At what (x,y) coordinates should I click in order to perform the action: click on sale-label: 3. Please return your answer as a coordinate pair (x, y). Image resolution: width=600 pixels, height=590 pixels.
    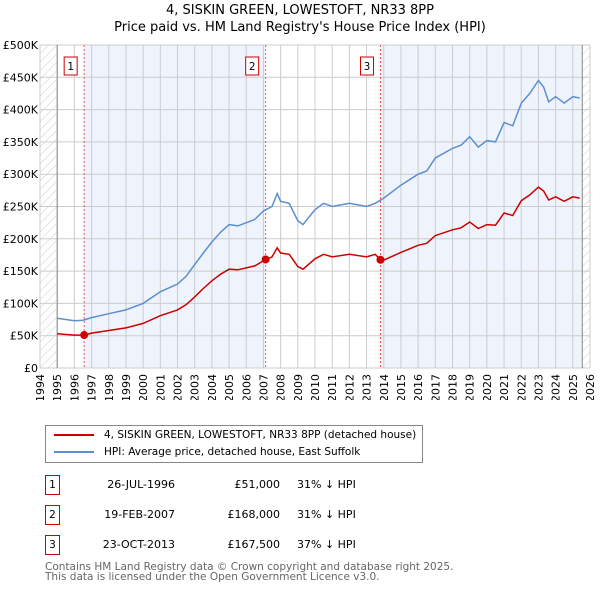
    Looking at the image, I should click on (367, 67).